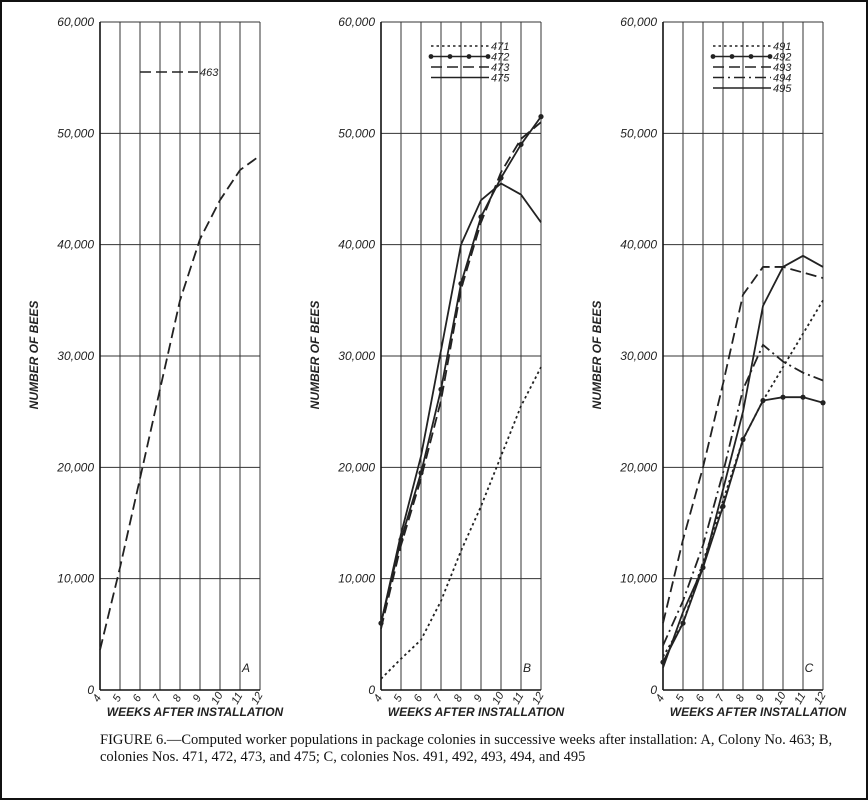  I want to click on legend-label: 472, so click(500, 58).